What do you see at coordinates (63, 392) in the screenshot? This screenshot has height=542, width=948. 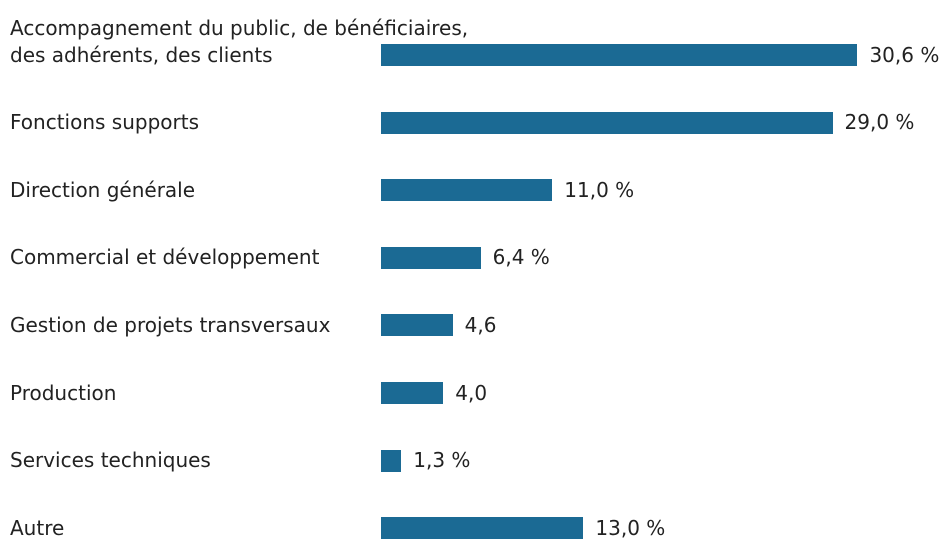 I see `category-label: Production` at bounding box center [63, 392].